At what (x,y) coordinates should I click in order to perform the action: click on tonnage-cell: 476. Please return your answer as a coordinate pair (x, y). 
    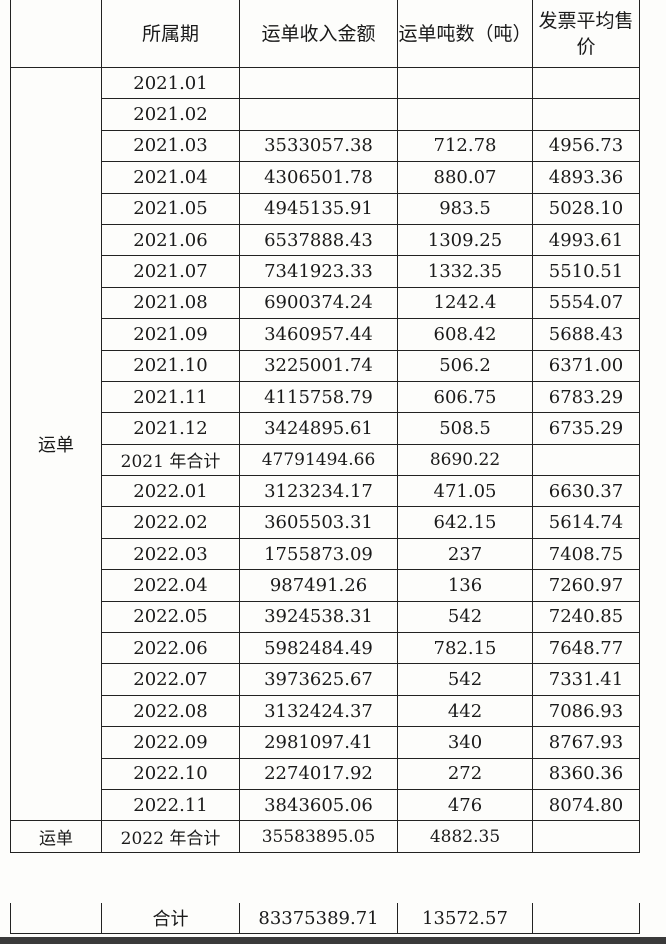
    Looking at the image, I should click on (465, 805).